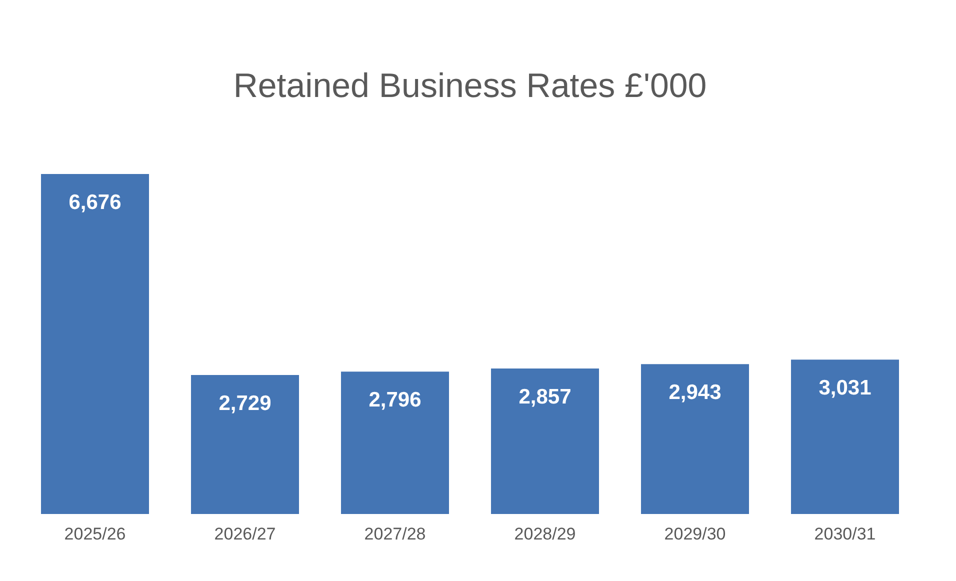 Image resolution: width=956 pixels, height=581 pixels. Describe the element at coordinates (470, 86) in the screenshot. I see `chart-title: Retained Business Rates £'000` at that location.